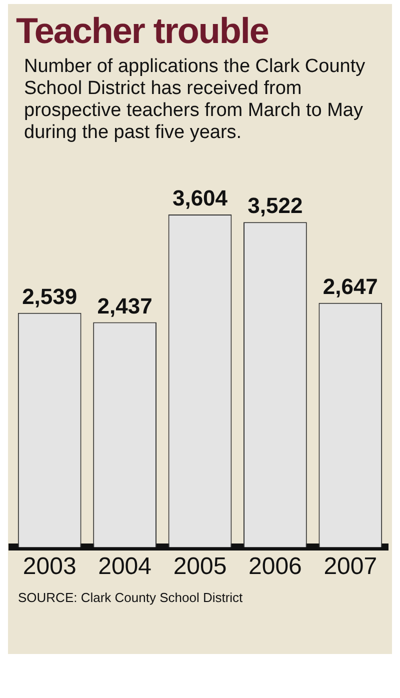 This screenshot has height=698, width=400. I want to click on x-tick-label: 2005, so click(200, 566).